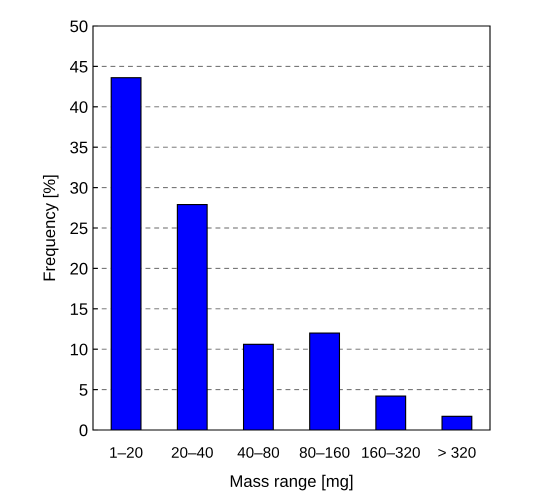 The image size is (551, 503). What do you see at coordinates (192, 452) in the screenshot?
I see `x-tick-label: 20–40` at bounding box center [192, 452].